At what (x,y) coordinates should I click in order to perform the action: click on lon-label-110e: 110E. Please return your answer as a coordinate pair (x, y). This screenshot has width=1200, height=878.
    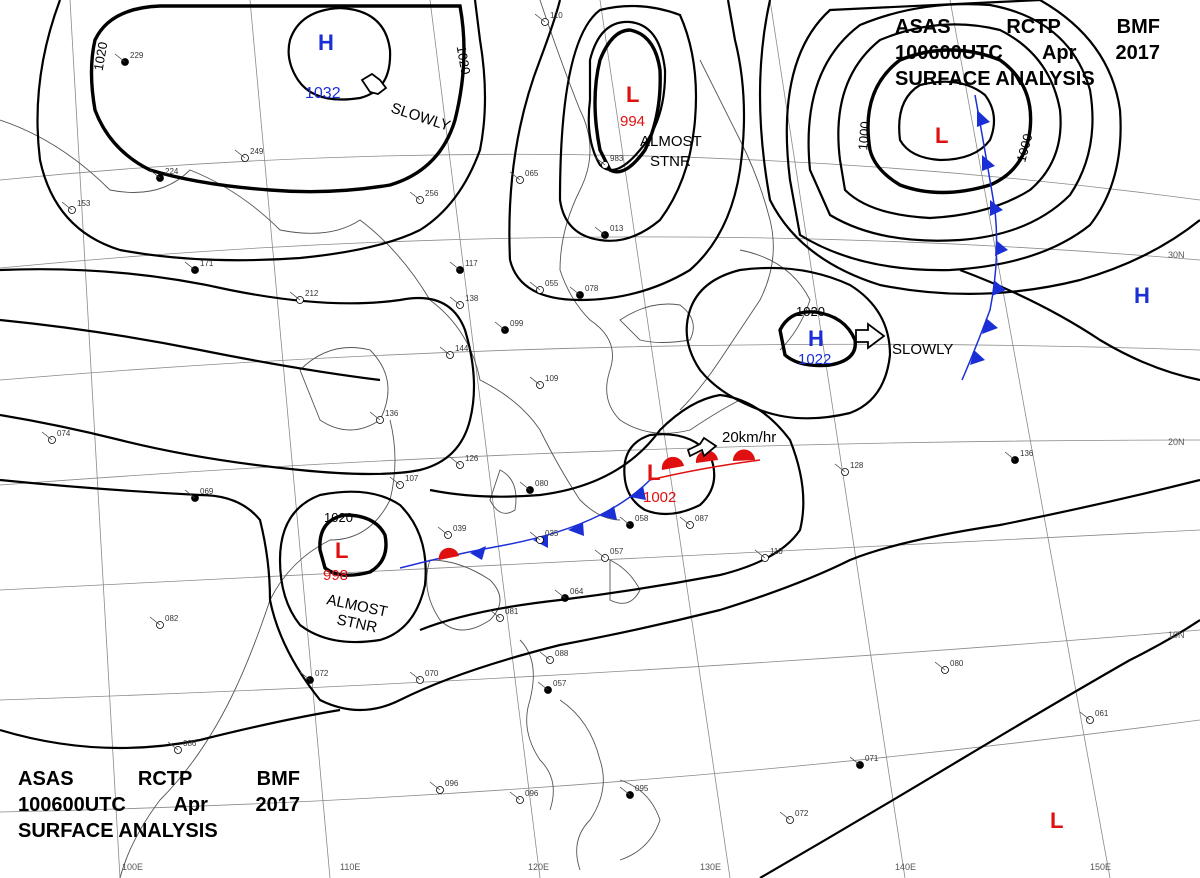
    Looking at the image, I should click on (350, 867).